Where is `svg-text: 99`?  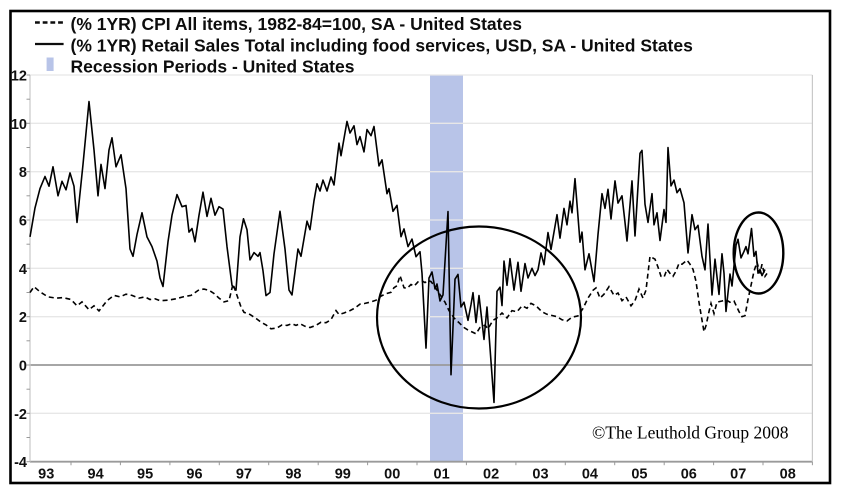
svg-text: 99 is located at coordinates (343, 475).